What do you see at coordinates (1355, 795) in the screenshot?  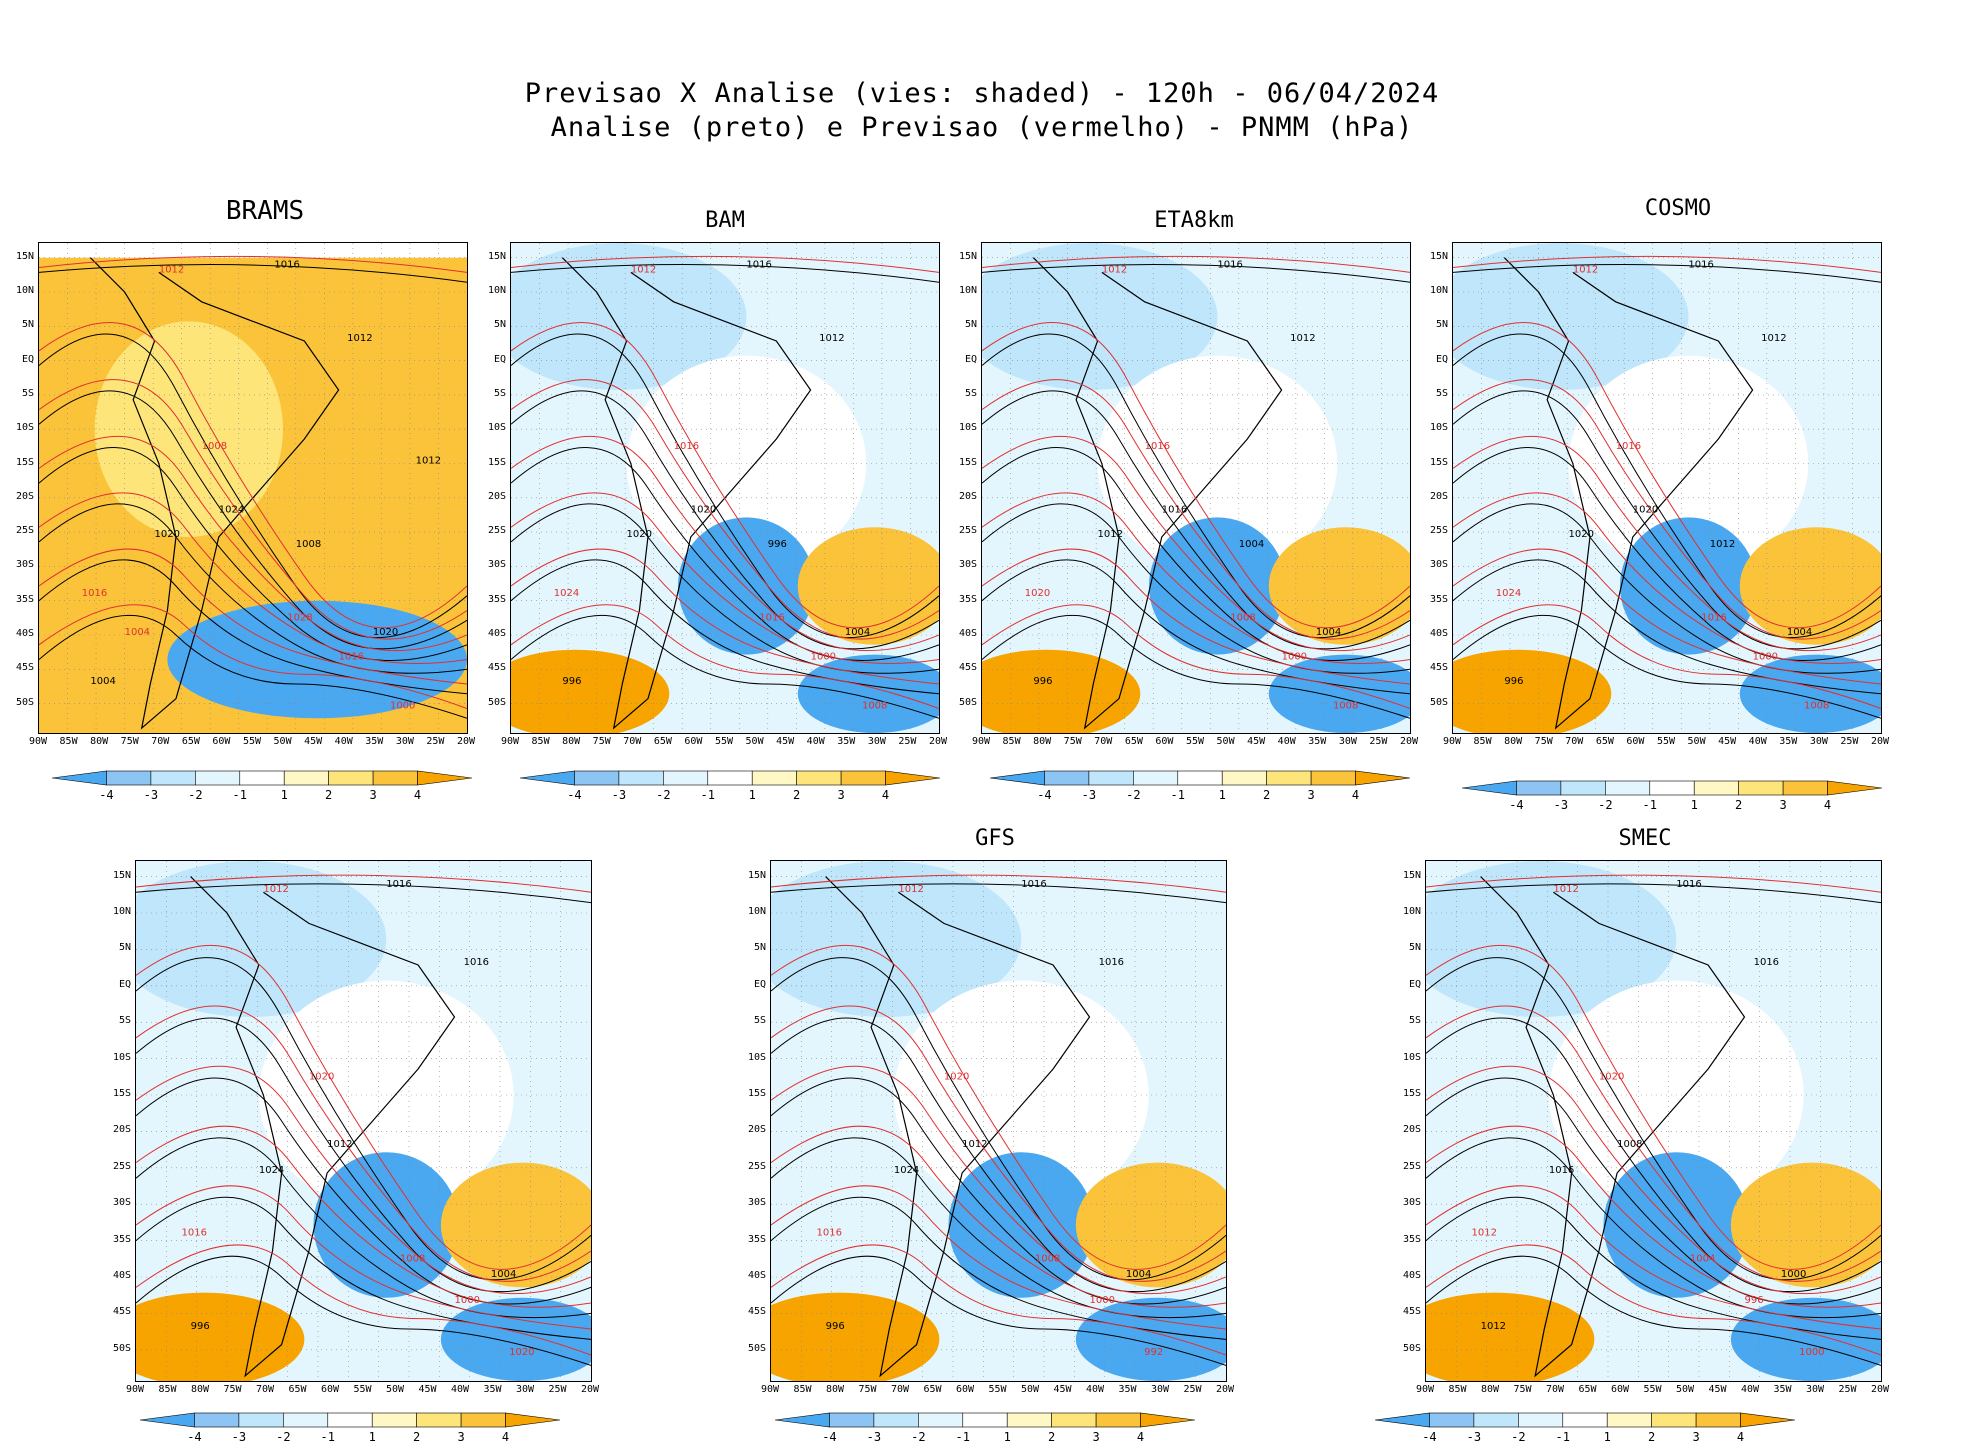 I see `colorbar-label: 4` at bounding box center [1355, 795].